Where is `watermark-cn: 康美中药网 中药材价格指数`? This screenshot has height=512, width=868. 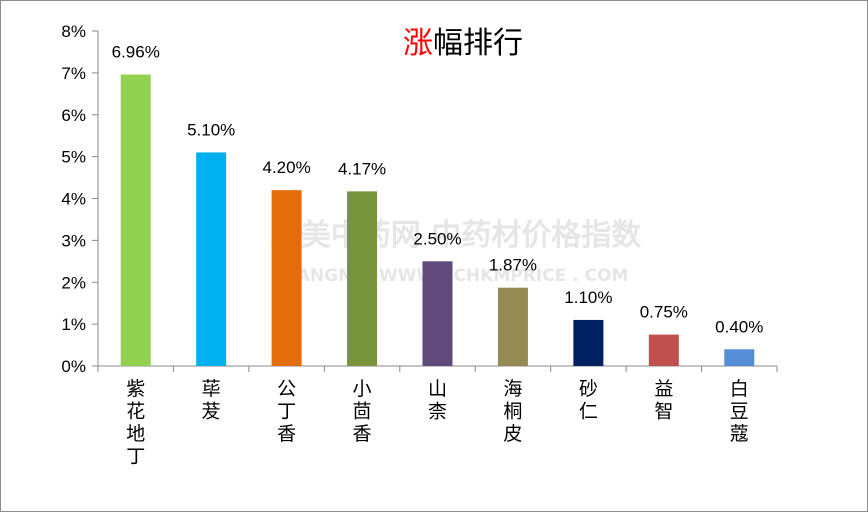 watermark-cn: 康美中药网 中药材价格指数 is located at coordinates (456, 235).